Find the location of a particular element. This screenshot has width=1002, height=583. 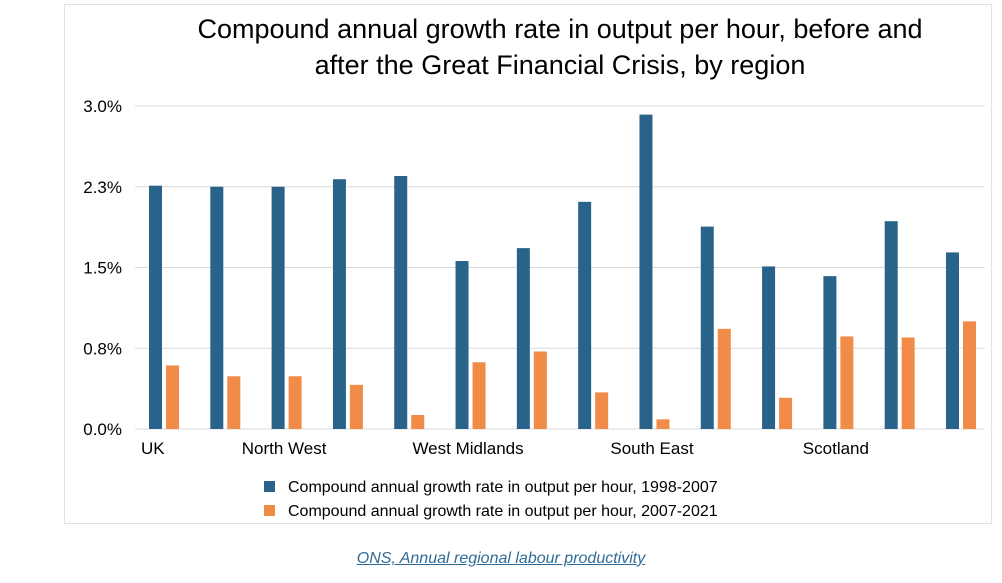

y-axis-ticks: 0.0% 0.8% 1.5% 2.3% 3.0% is located at coordinates (102, 268).